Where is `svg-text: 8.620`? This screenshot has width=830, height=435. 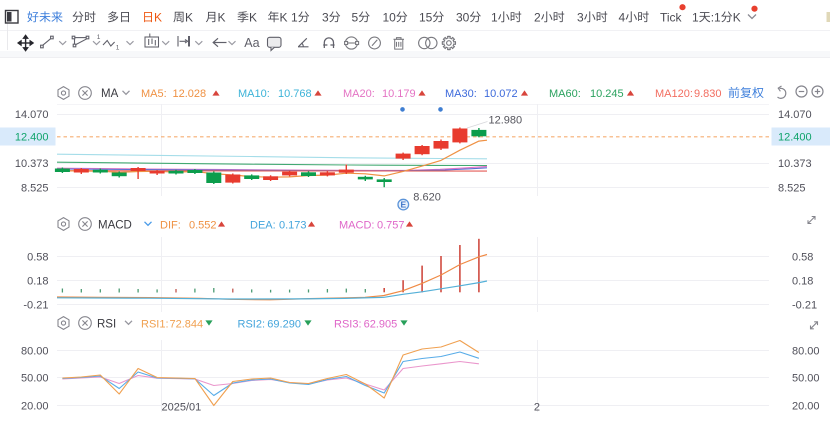
svg-text: 8.620 is located at coordinates (427, 197).